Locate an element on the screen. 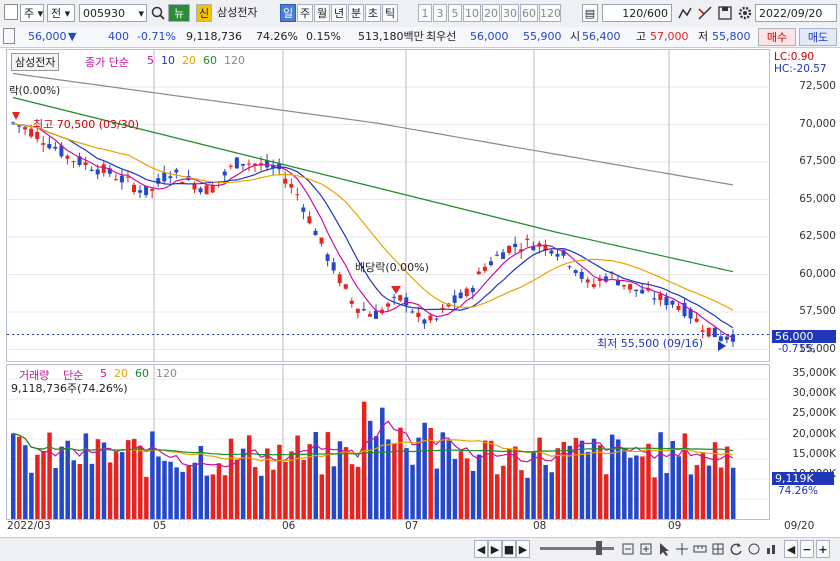 This screenshot has height=561, width=840. stop-button: ■ is located at coordinates (509, 549).